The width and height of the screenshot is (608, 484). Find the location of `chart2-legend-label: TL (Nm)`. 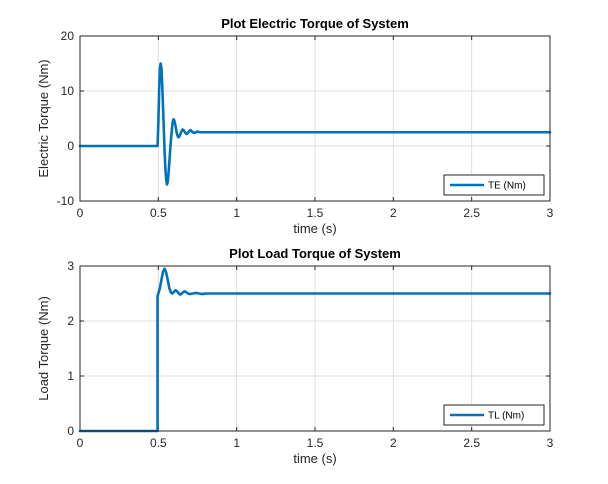

chart2-legend-label: TL (Nm) is located at coordinates (506, 416).